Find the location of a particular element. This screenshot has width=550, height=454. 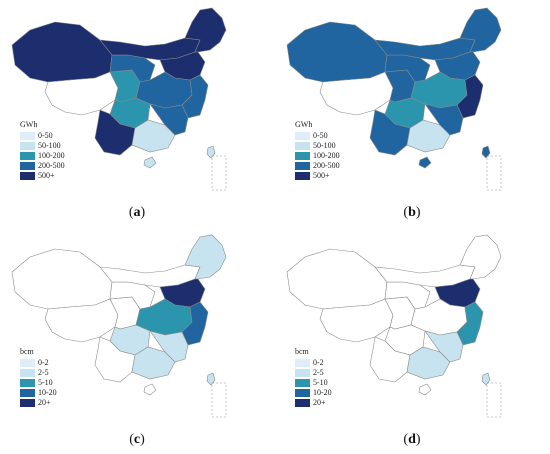

legend-item: 0-50 is located at coordinates (42, 136).